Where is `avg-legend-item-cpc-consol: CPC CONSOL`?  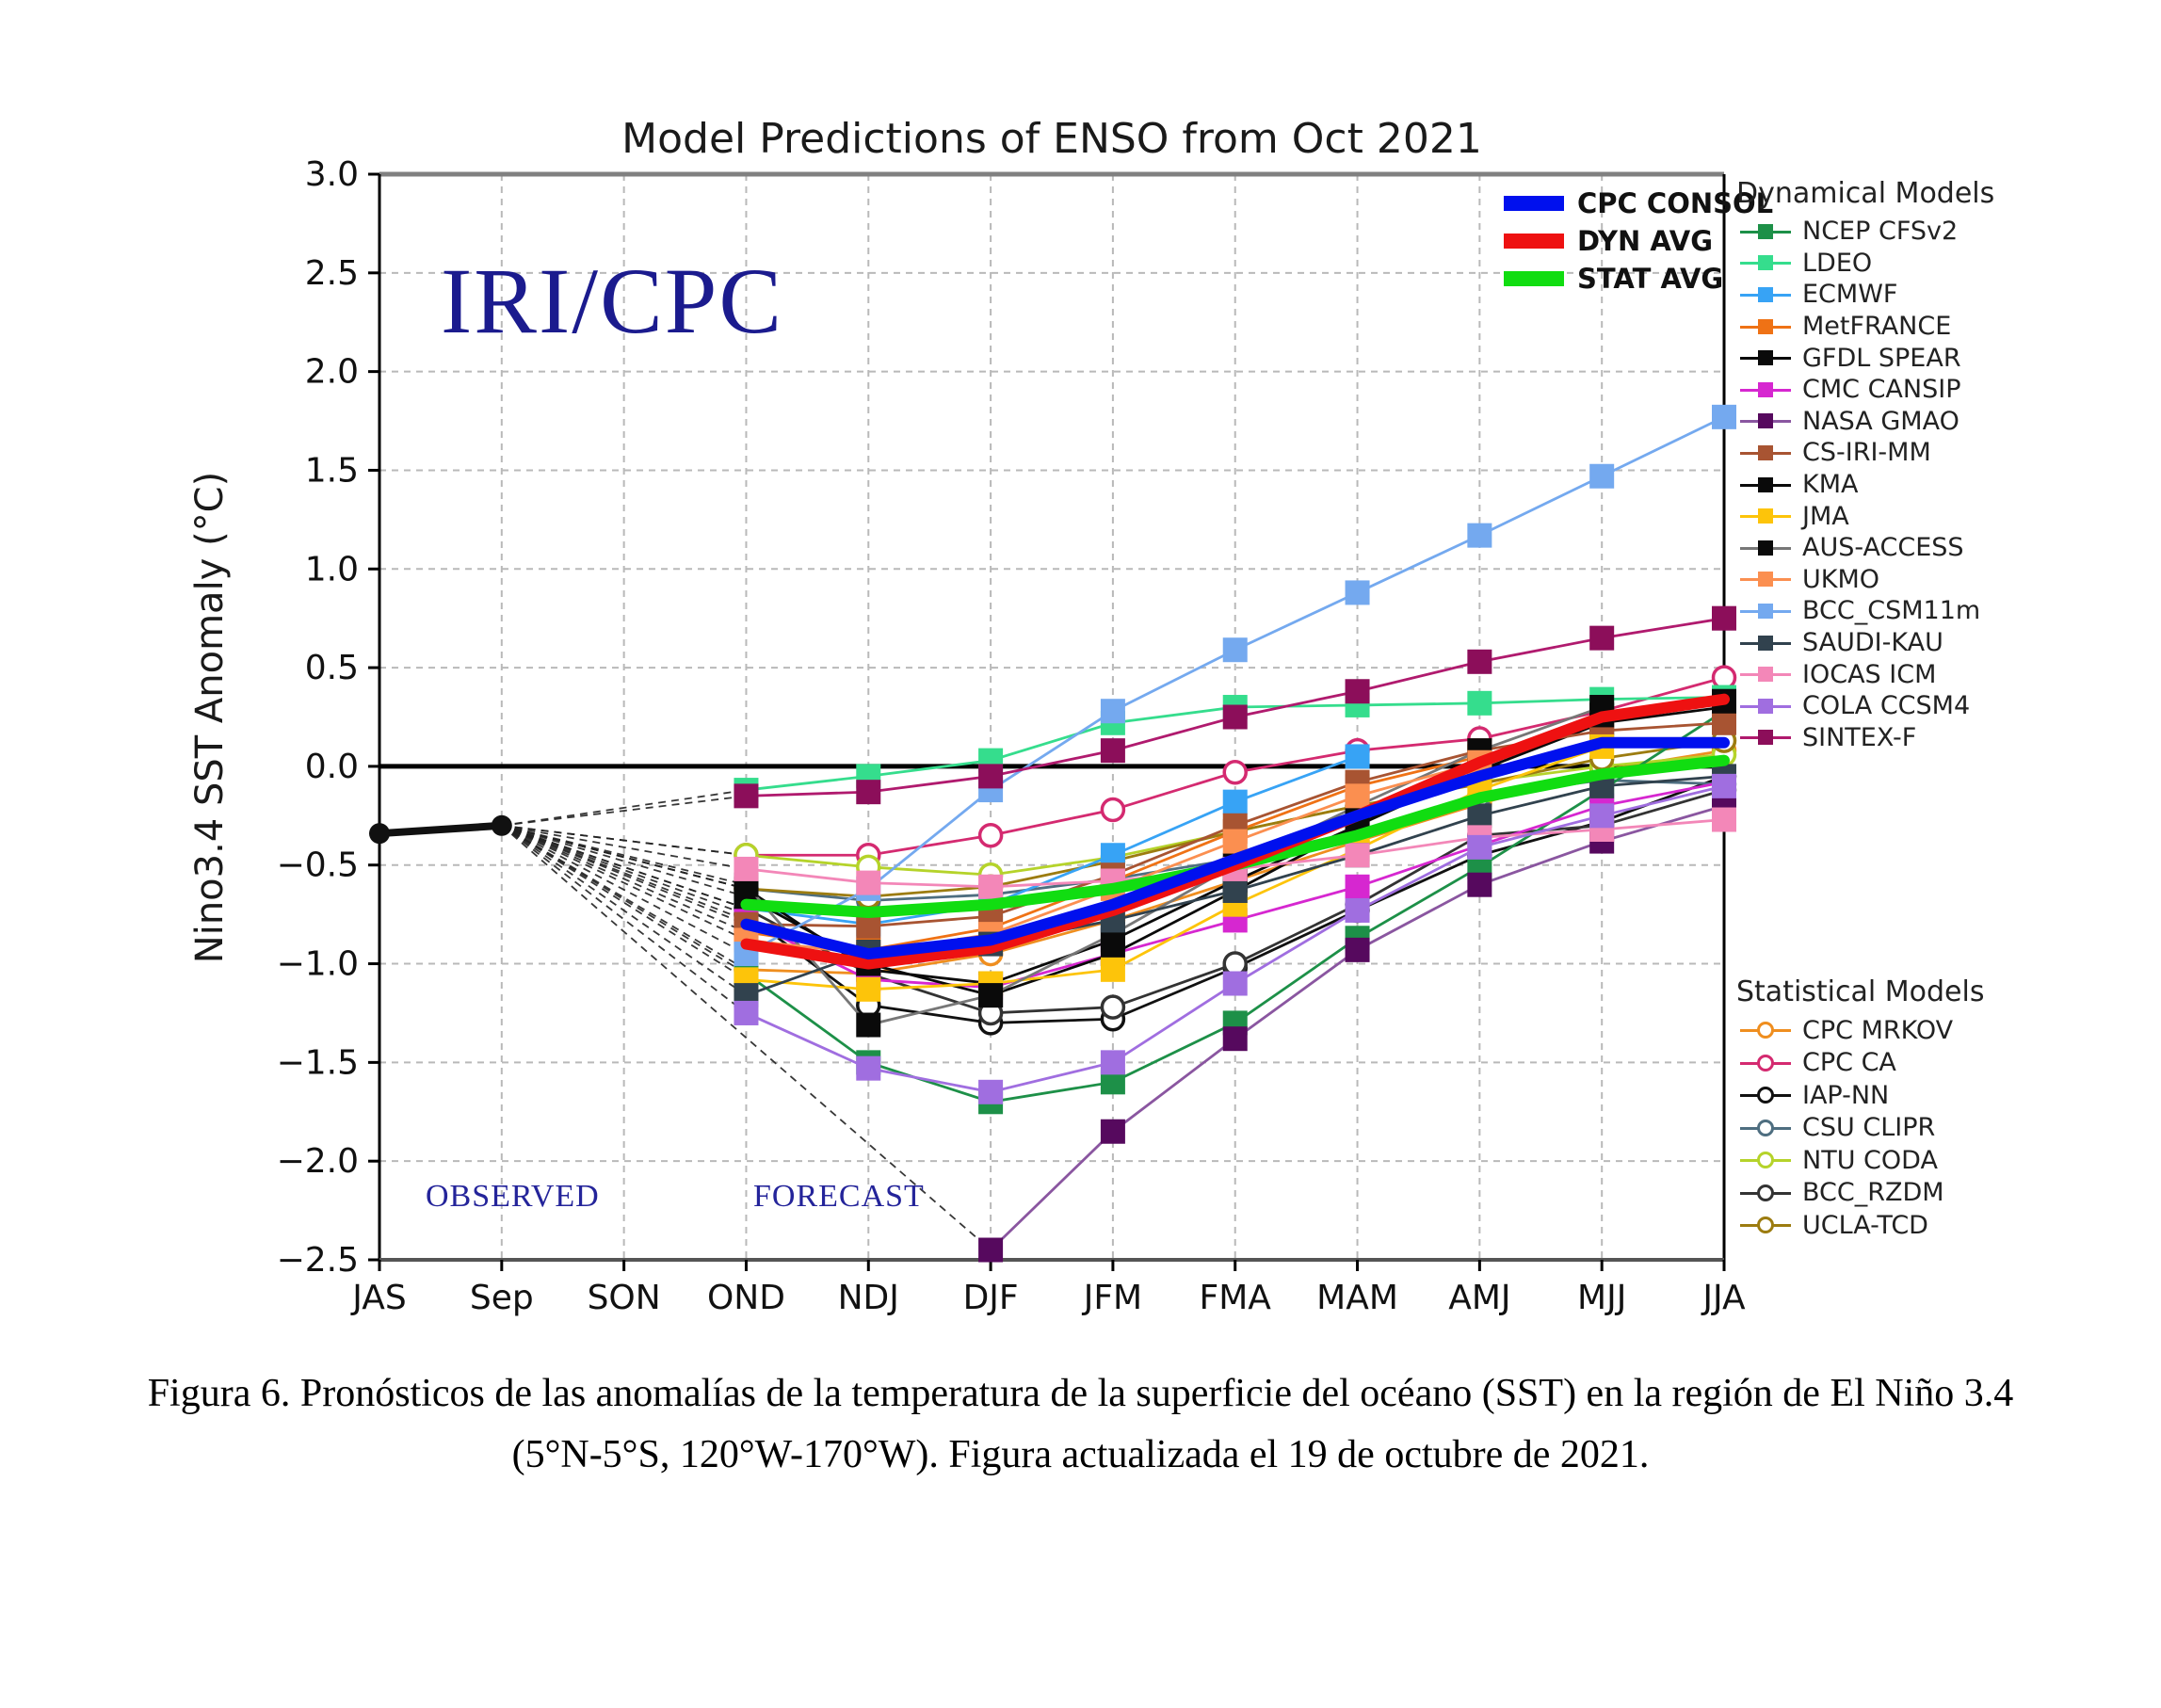 avg-legend-item-cpc-consol: CPC CONSOL is located at coordinates (1638, 203).